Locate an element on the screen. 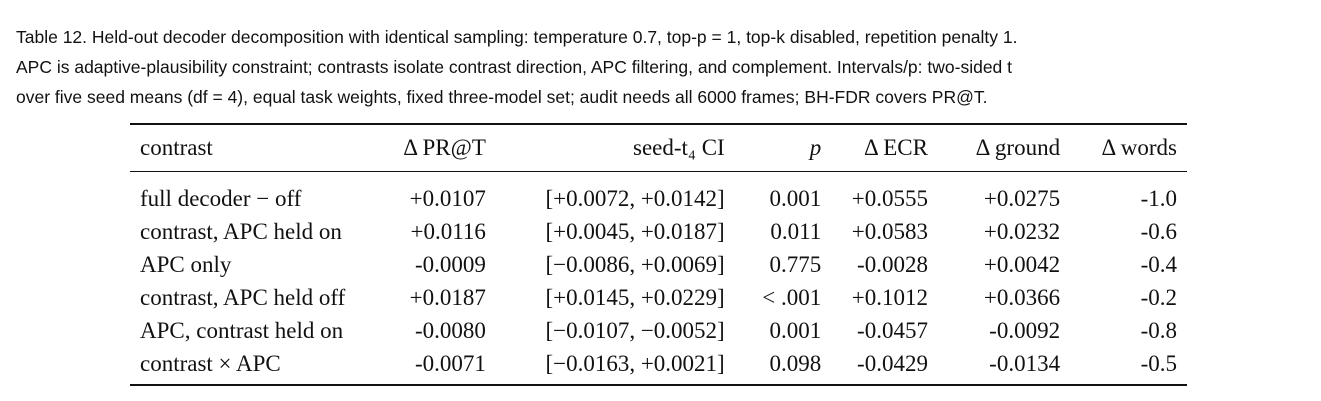 The image size is (1321, 401). cell-delta-pr: +0.0116 is located at coordinates (448, 231).